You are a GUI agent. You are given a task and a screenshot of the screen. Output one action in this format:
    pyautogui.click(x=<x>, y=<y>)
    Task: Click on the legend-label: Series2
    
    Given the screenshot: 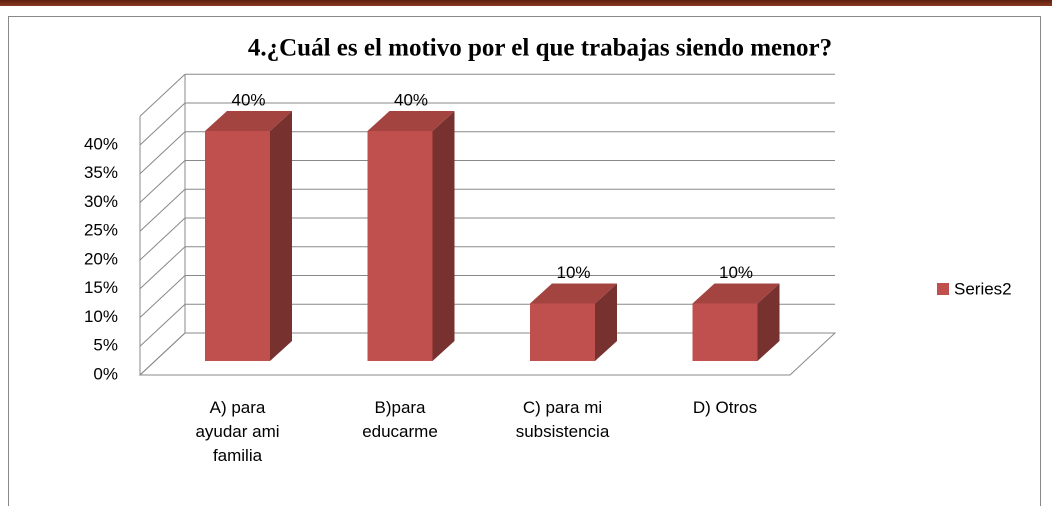 What is the action you would take?
    pyautogui.click(x=983, y=288)
    